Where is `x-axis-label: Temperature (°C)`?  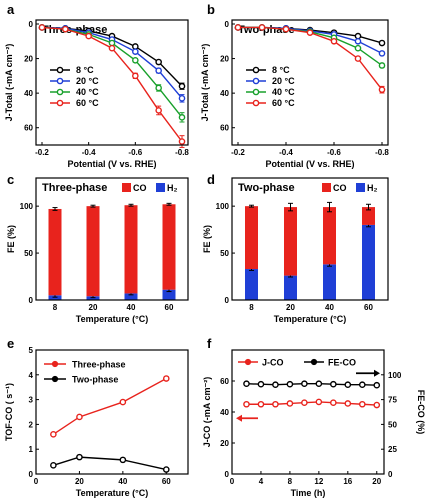 x-axis-label: Temperature (°C) is located at coordinates (112, 493).